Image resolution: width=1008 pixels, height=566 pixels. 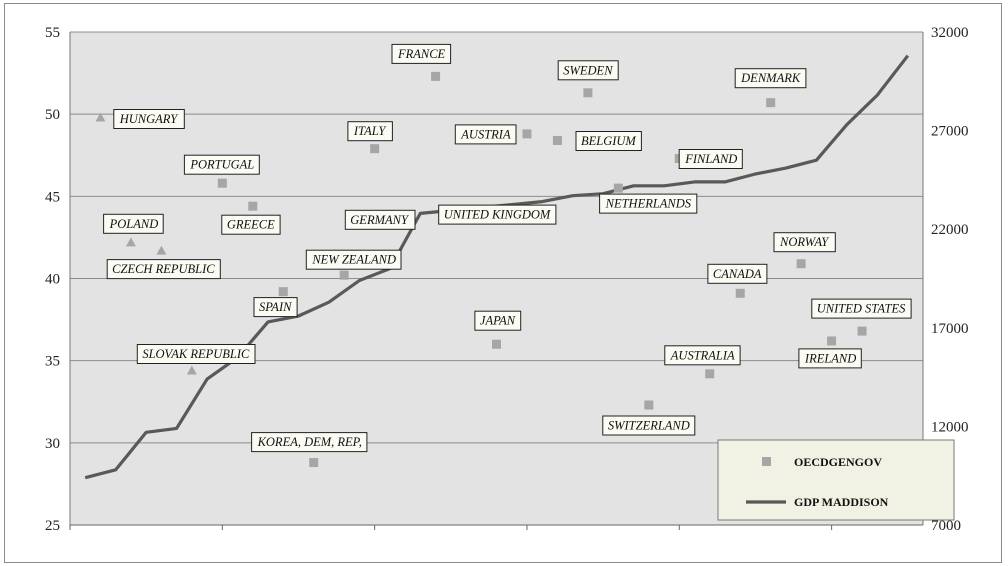 I want to click on data-label: NEW ZEALAND, so click(x=353, y=260).